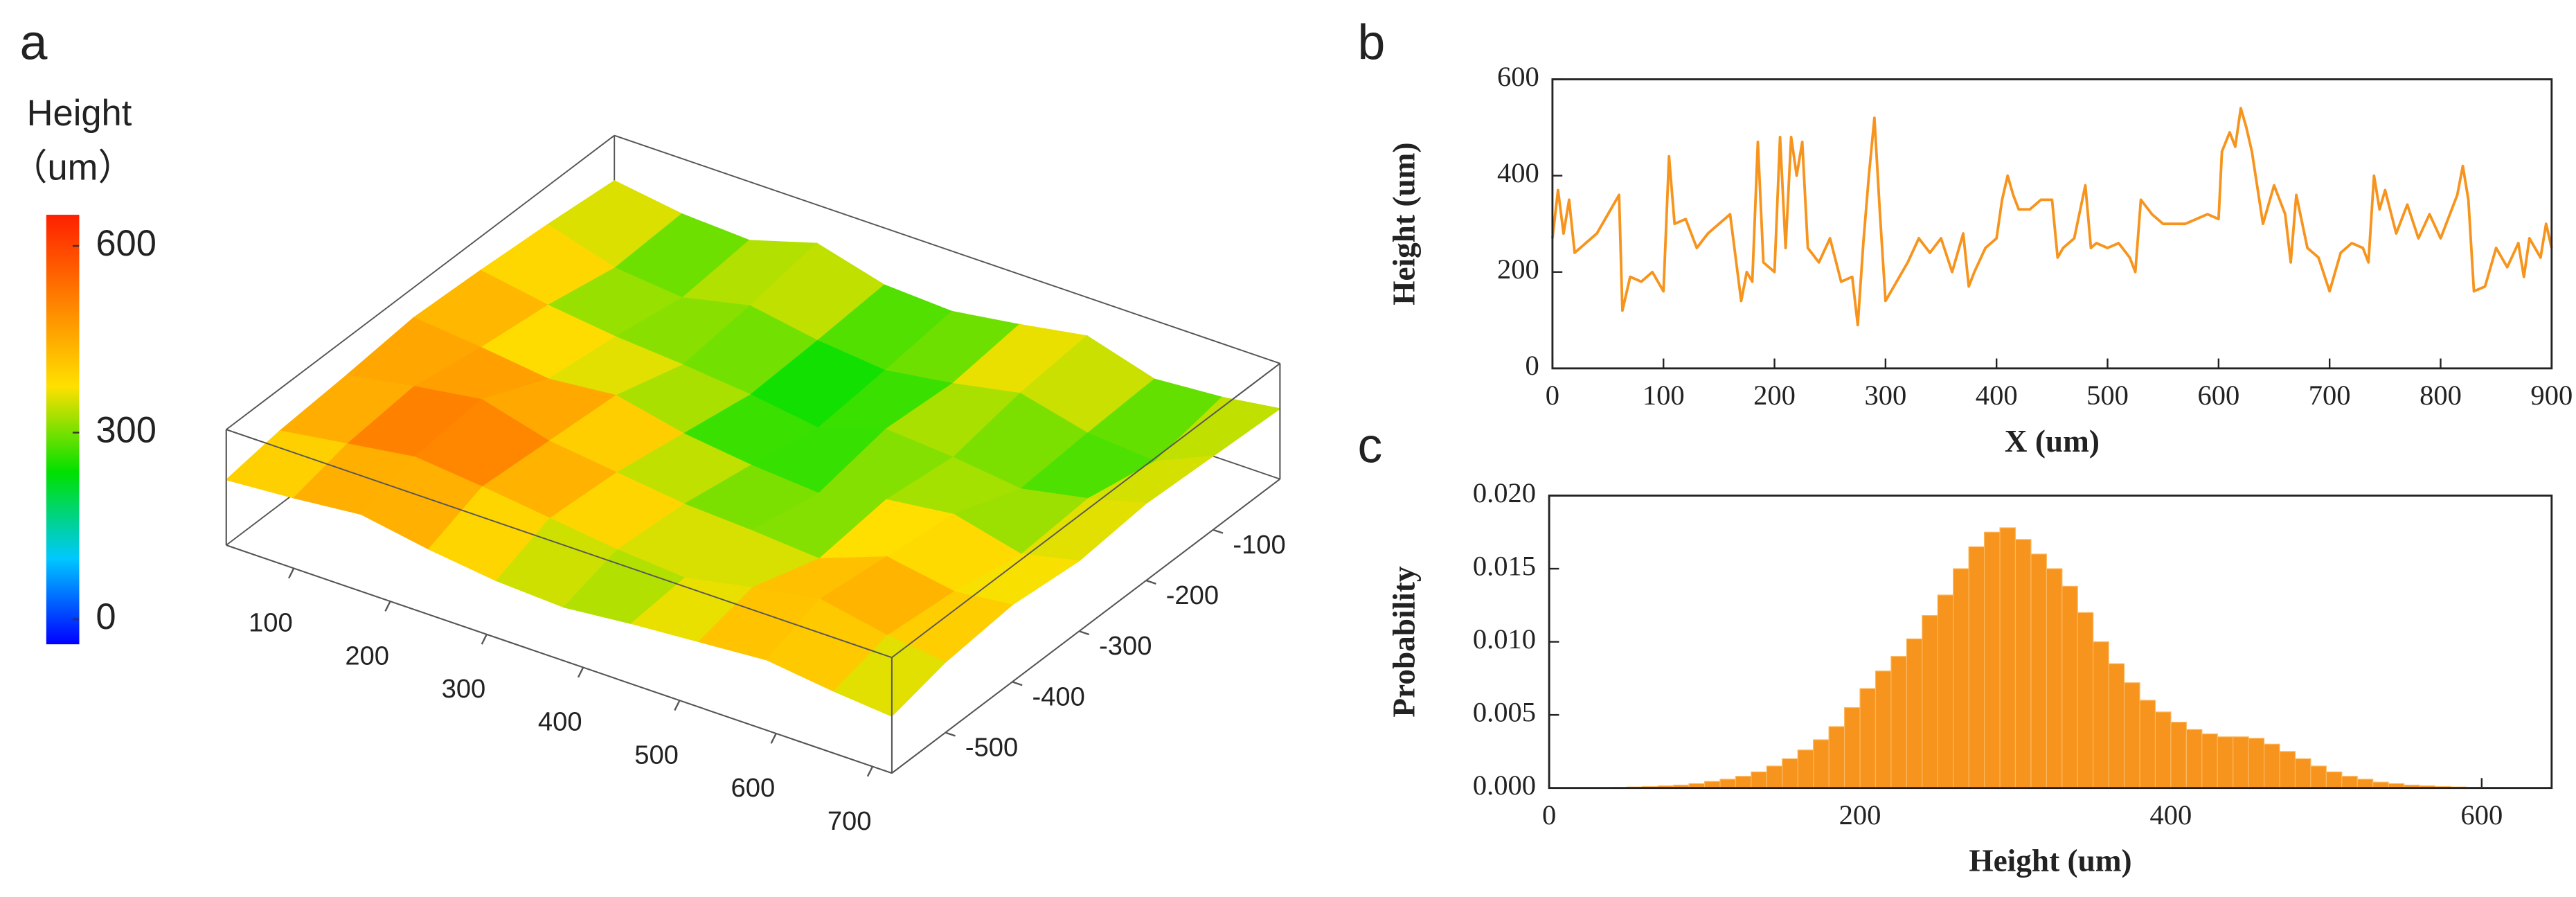  I want to click on colorbar-tick-label: 0, so click(106, 617).